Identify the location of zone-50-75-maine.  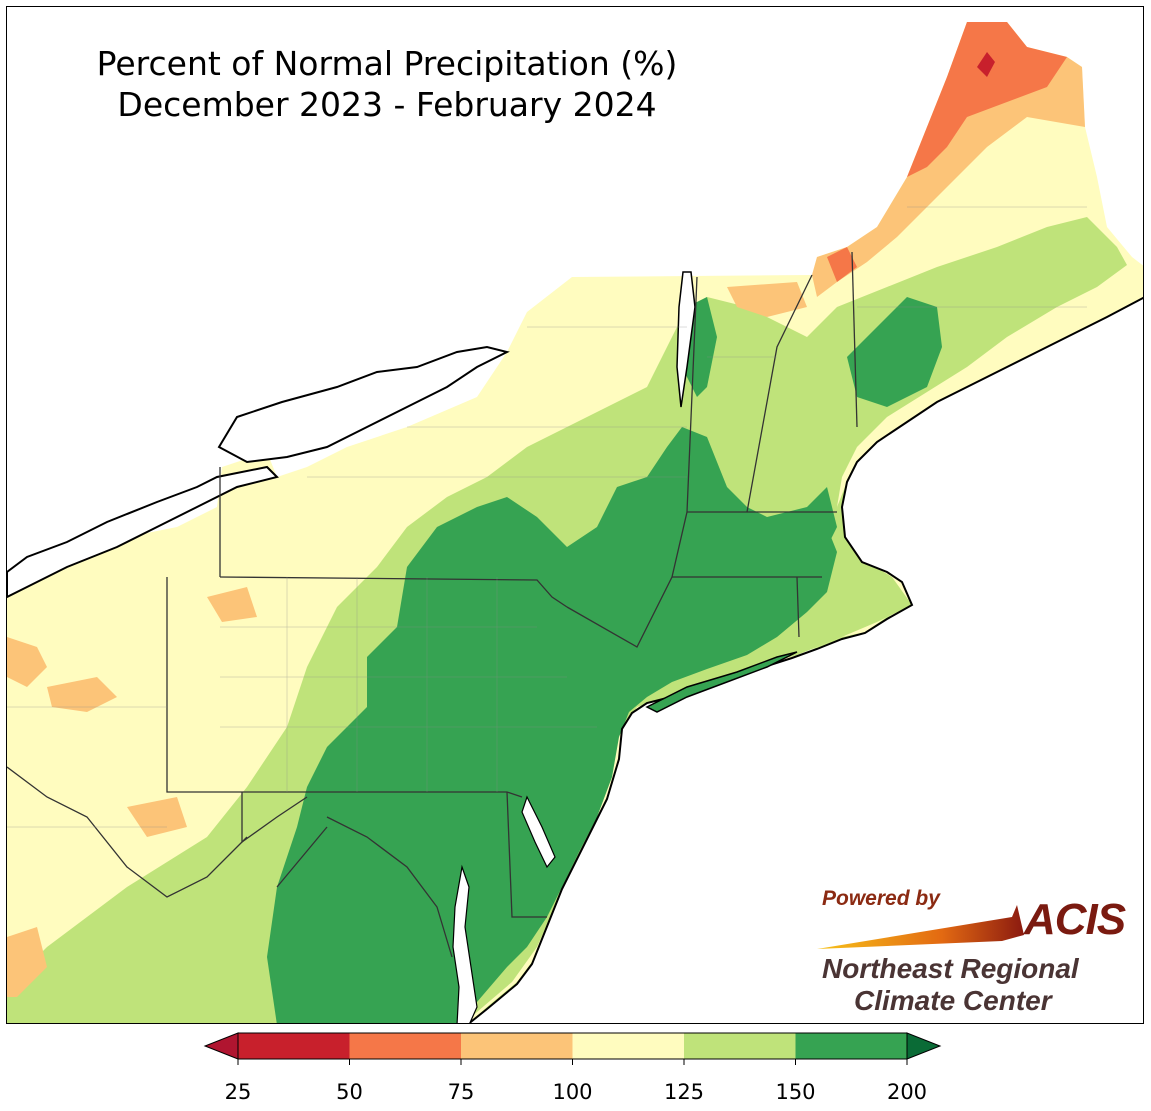
(987, 99).